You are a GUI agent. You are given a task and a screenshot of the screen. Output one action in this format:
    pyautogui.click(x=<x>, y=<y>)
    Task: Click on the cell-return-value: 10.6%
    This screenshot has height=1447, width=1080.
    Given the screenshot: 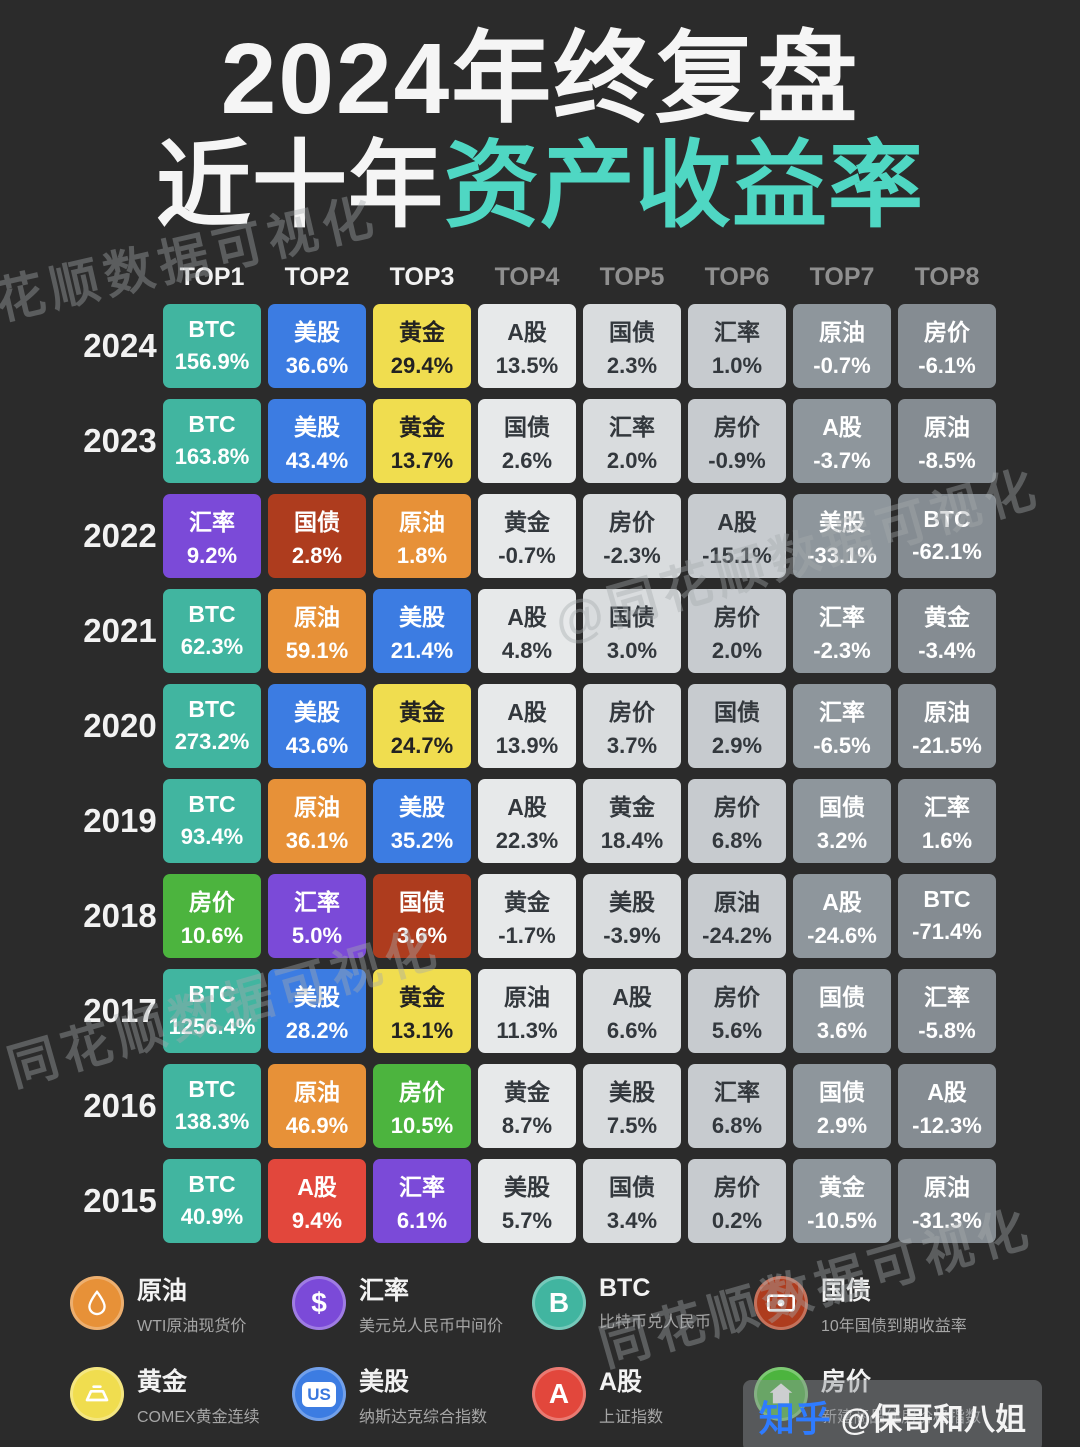 What is the action you would take?
    pyautogui.click(x=212, y=935)
    